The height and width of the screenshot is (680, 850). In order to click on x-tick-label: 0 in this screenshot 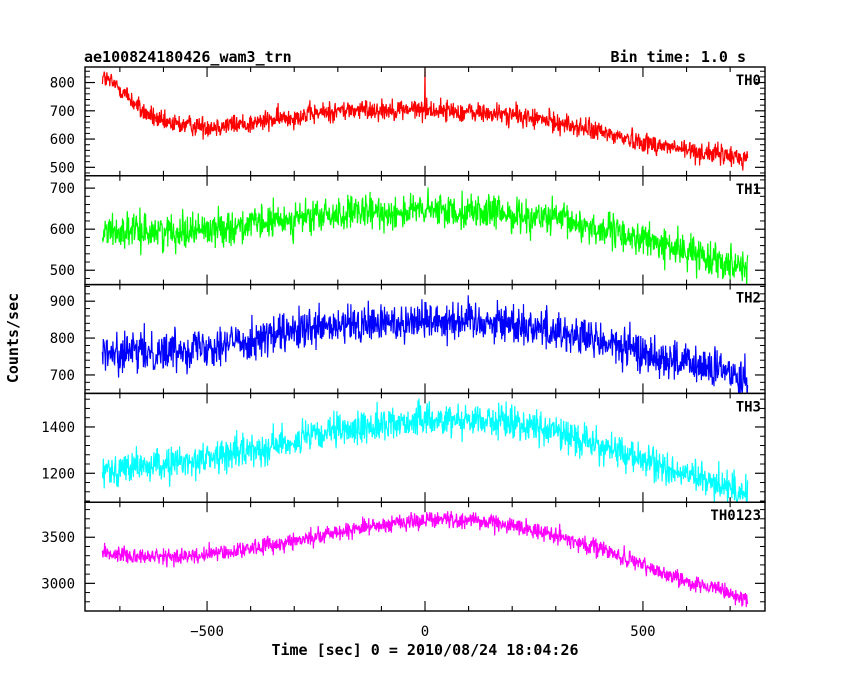, I will do `click(425, 632)`.